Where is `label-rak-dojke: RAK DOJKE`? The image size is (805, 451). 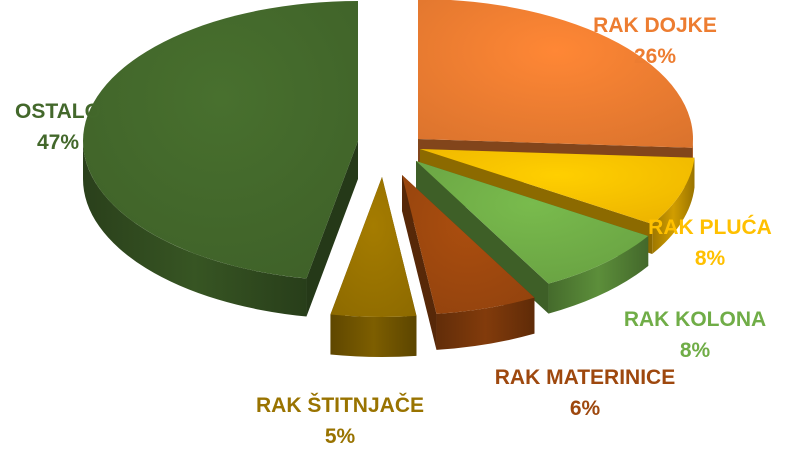 label-rak-dojke: RAK DOJKE is located at coordinates (655, 25).